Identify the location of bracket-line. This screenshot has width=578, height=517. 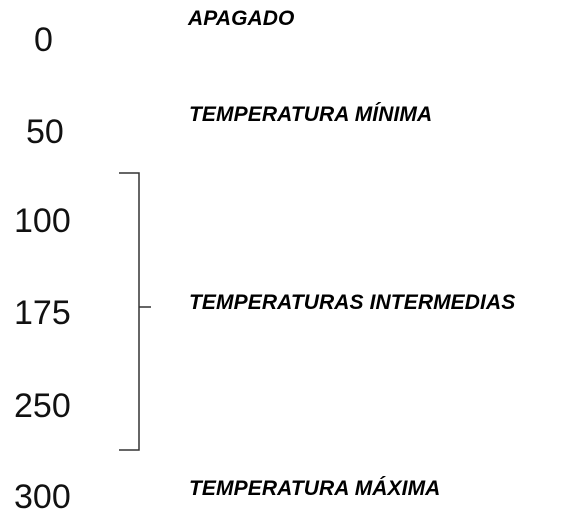
(129, 311).